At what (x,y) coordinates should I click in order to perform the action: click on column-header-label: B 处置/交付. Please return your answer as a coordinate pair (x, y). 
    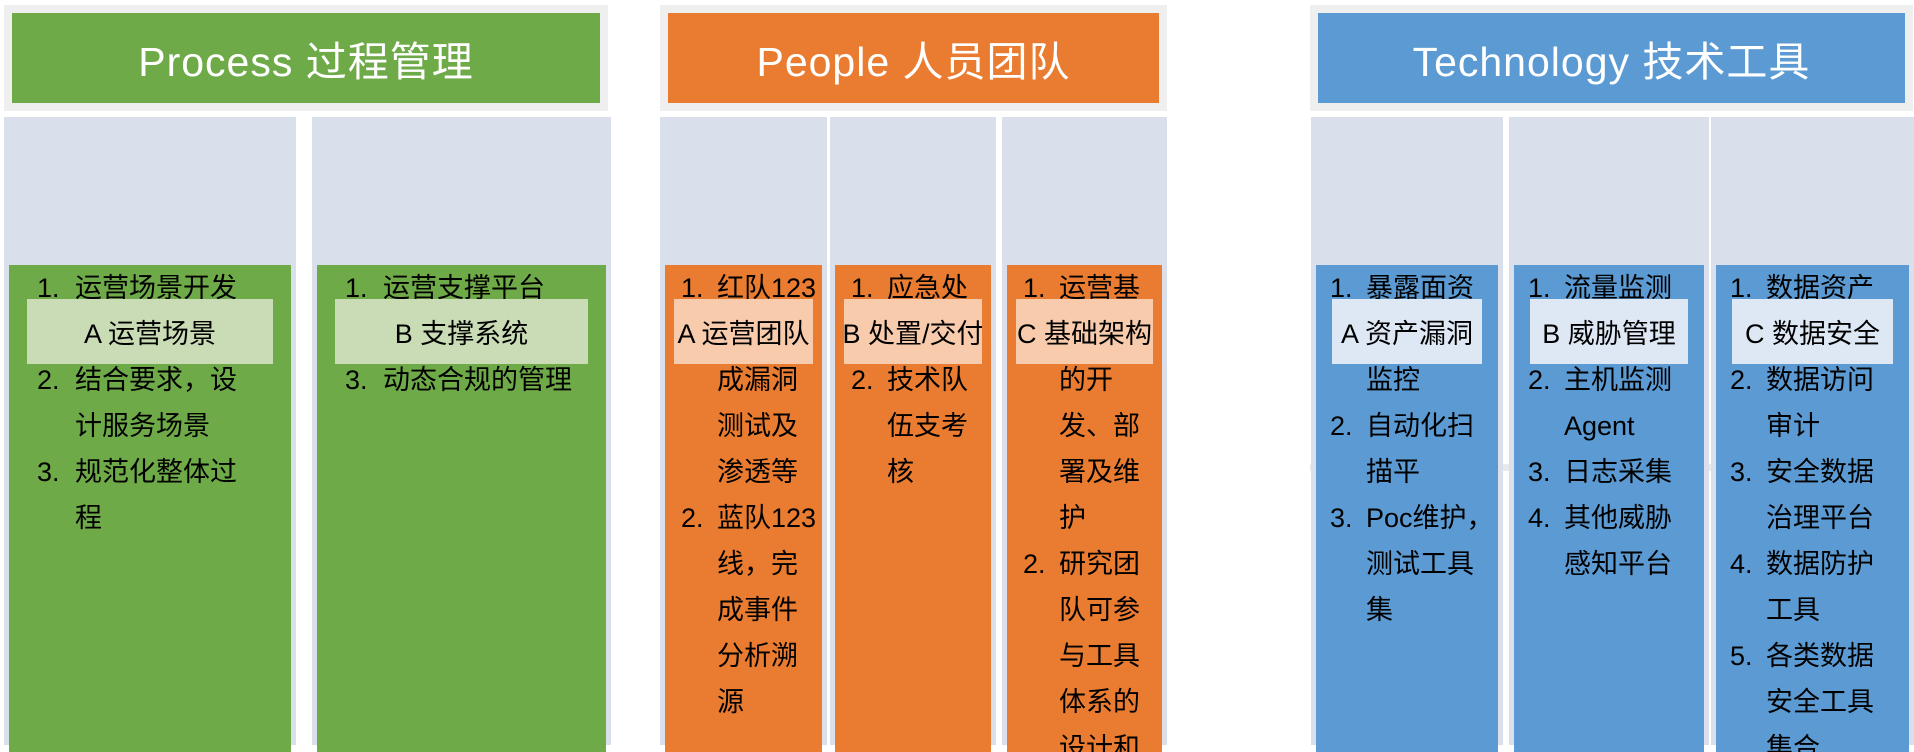
    Looking at the image, I should click on (913, 331).